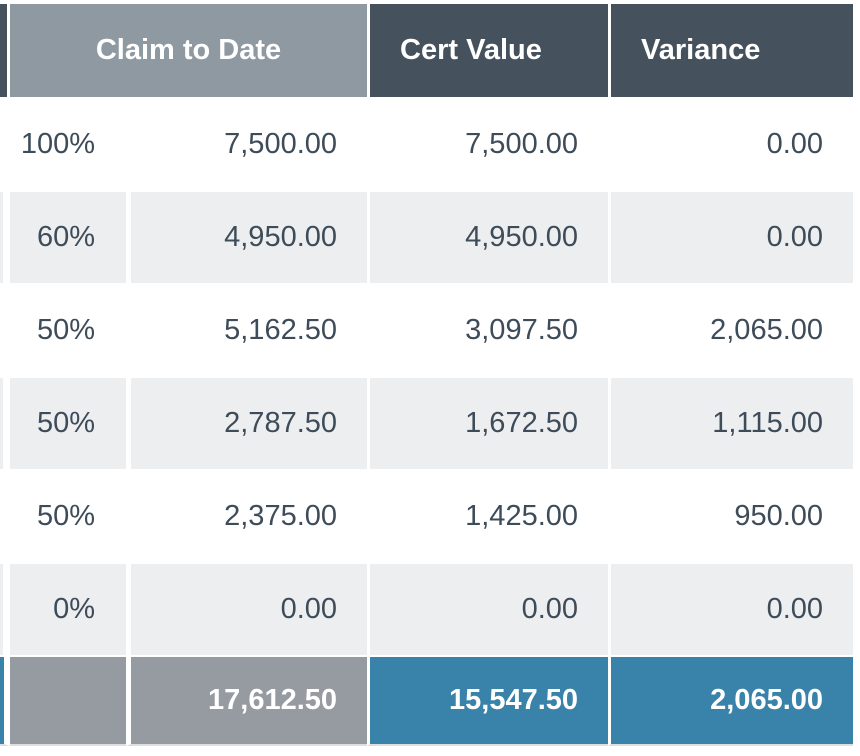 Image resolution: width=860 pixels, height=756 pixels. I want to click on claim-cell: 4,950.00, so click(247, 236).